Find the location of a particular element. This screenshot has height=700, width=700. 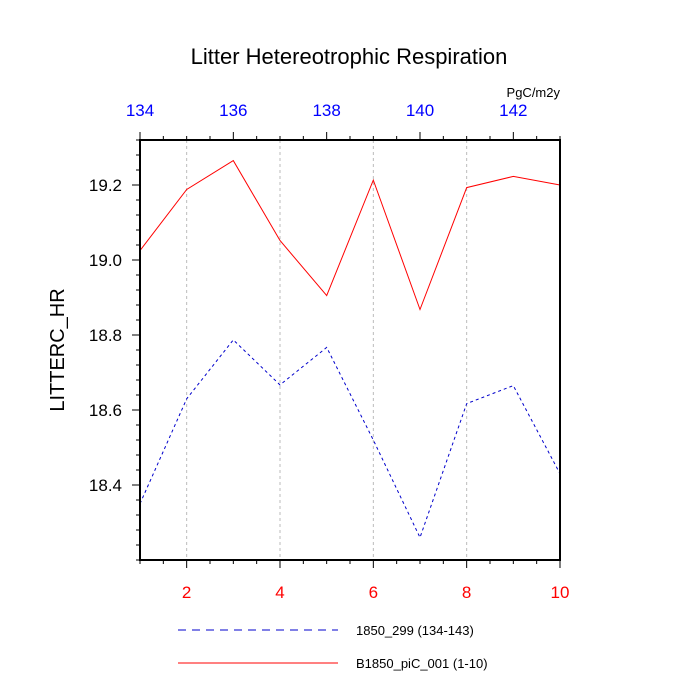

series-line-red is located at coordinates (350, 235).